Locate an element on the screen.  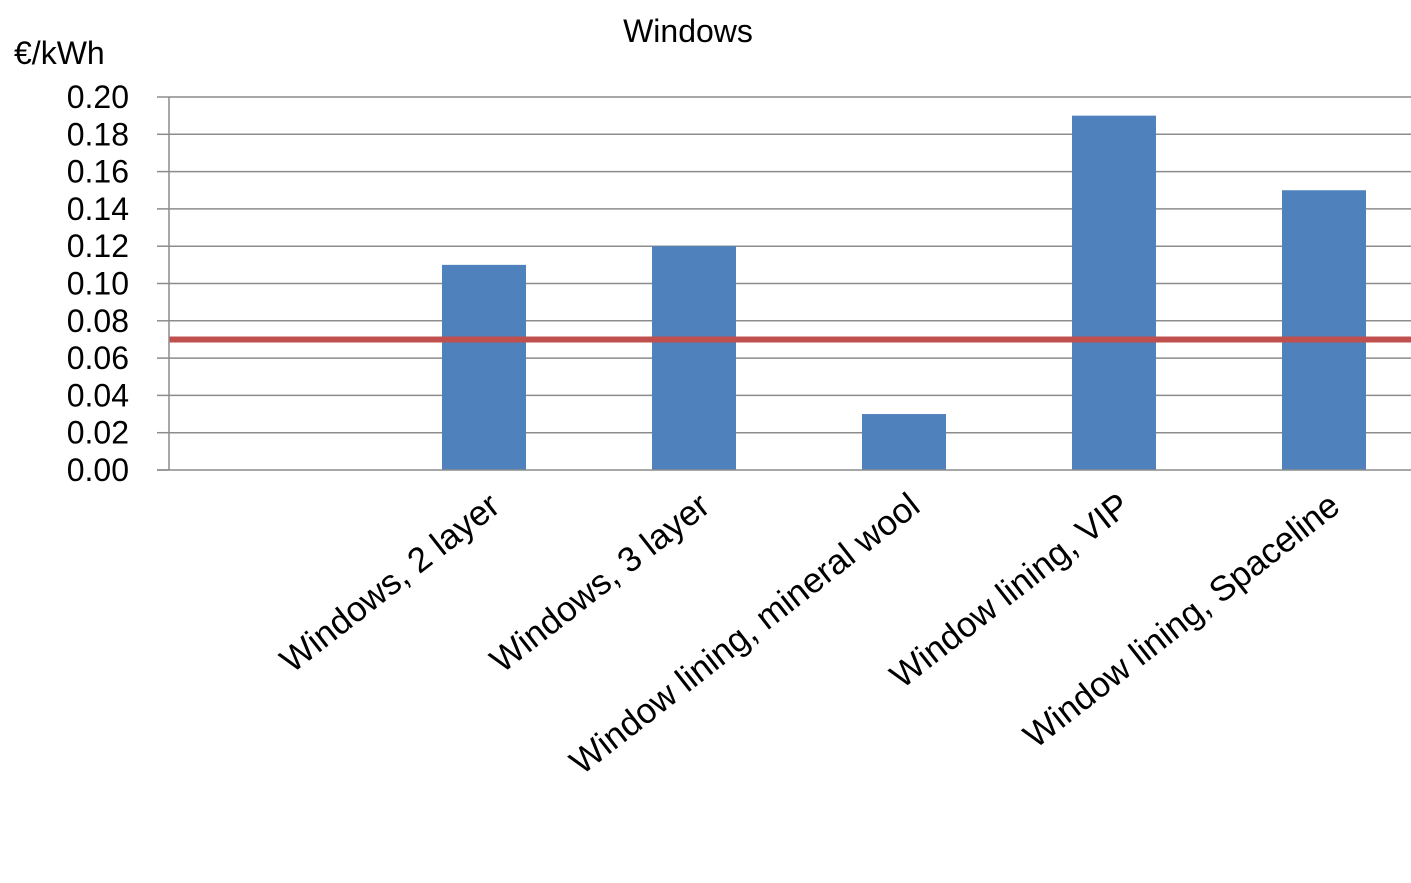
y-tick-label: 0.14 is located at coordinates (98, 209).